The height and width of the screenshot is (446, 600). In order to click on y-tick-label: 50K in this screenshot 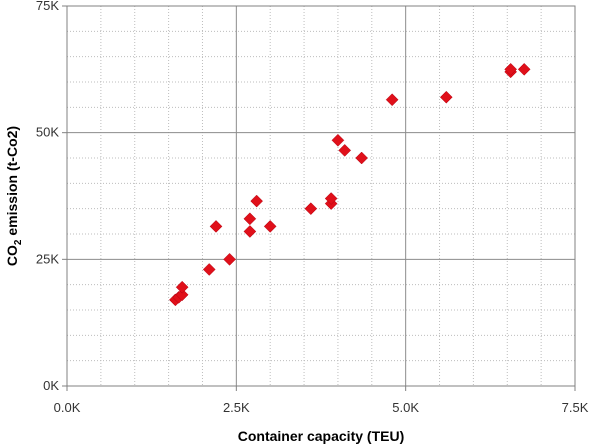, I will do `click(47, 132)`.